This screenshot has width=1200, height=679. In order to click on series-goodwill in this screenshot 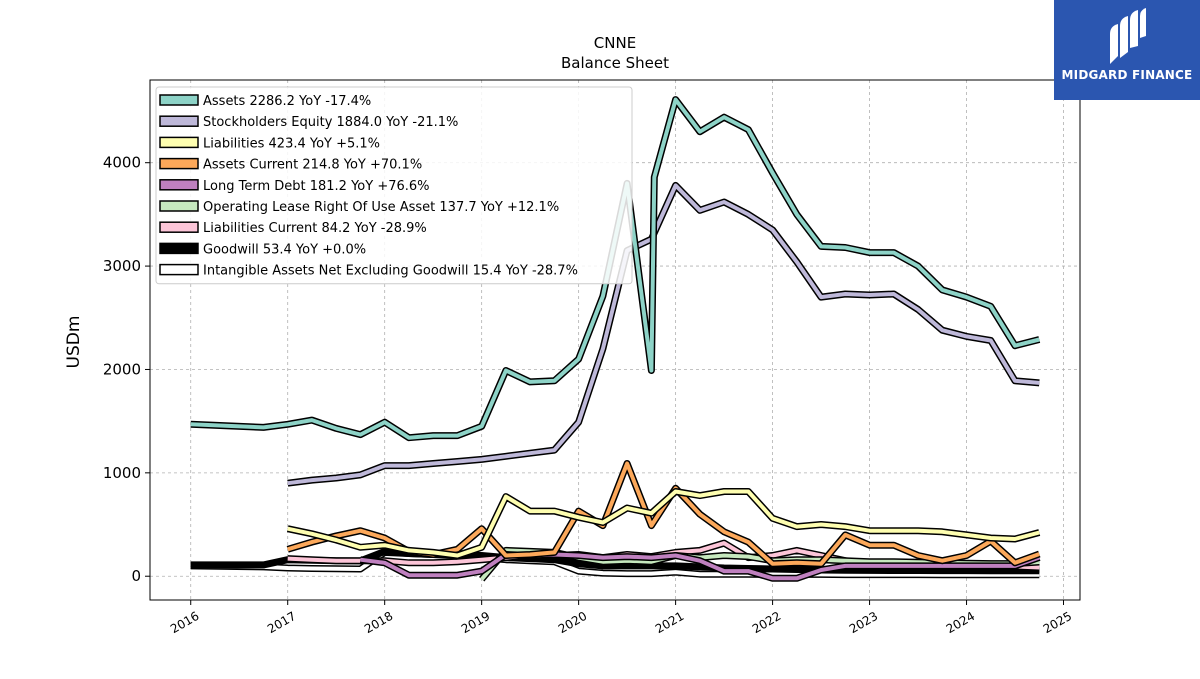, I will do `click(615, 561)`.